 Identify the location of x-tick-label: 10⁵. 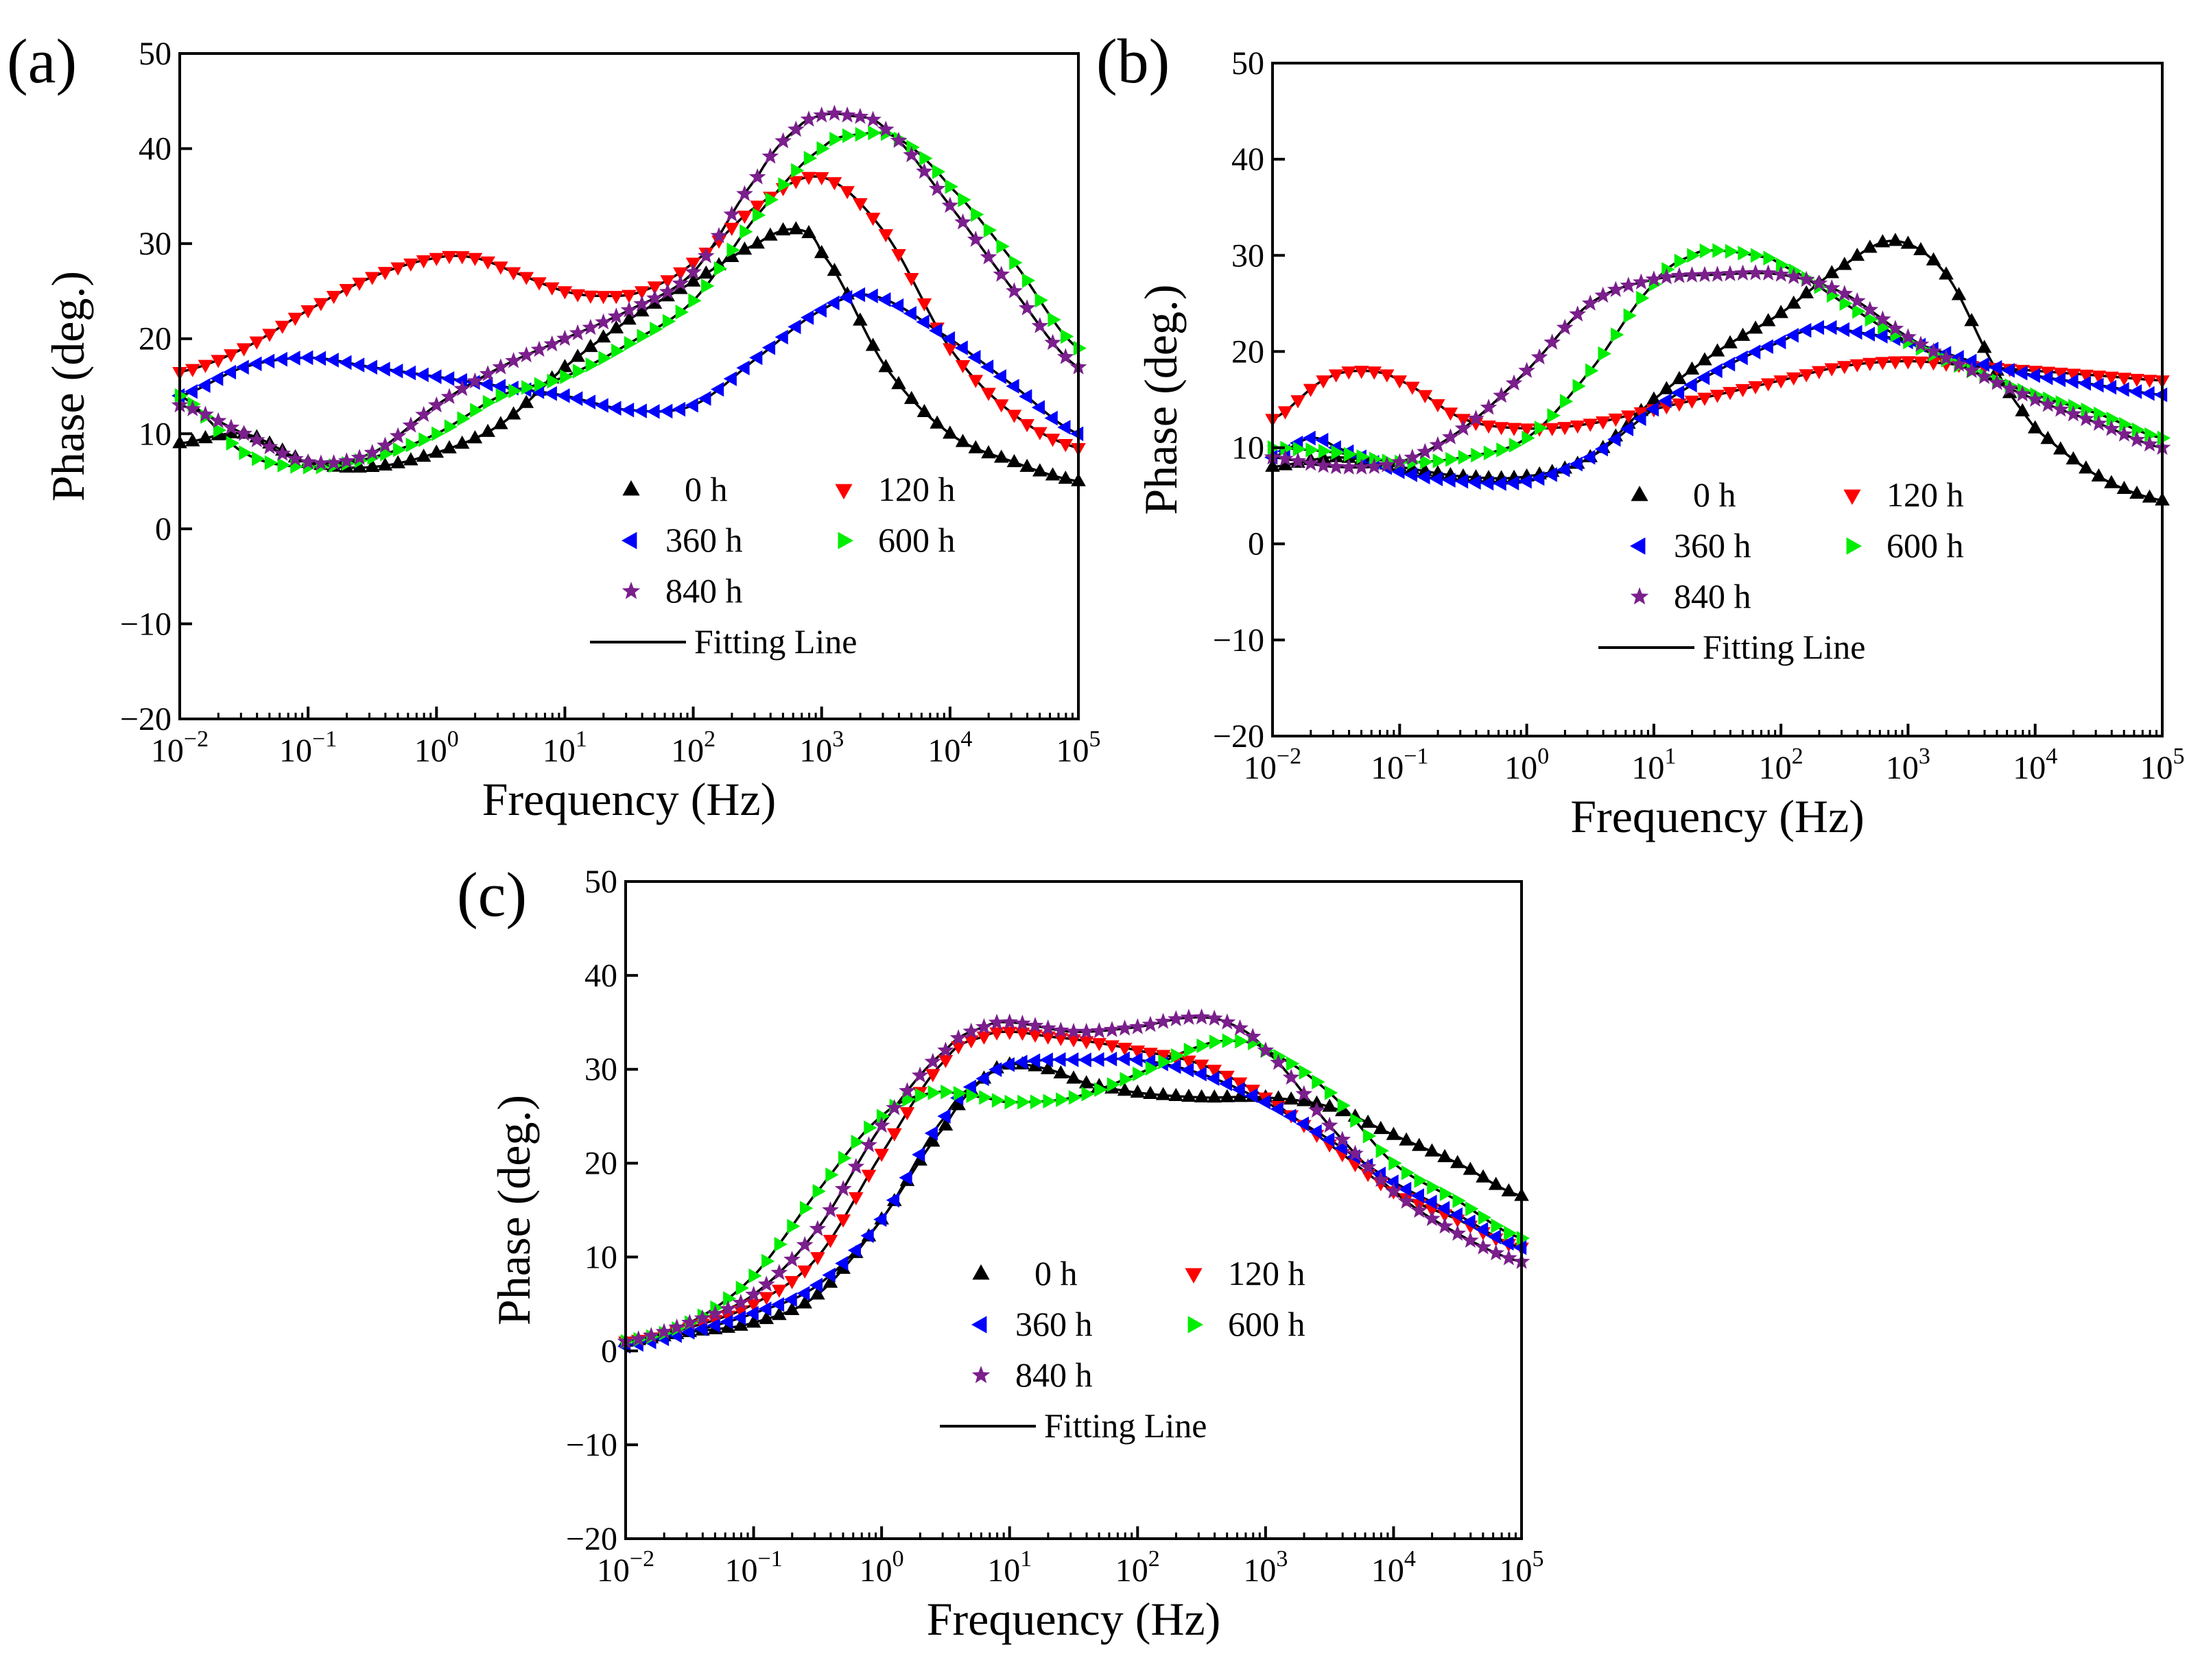
(1078, 747).